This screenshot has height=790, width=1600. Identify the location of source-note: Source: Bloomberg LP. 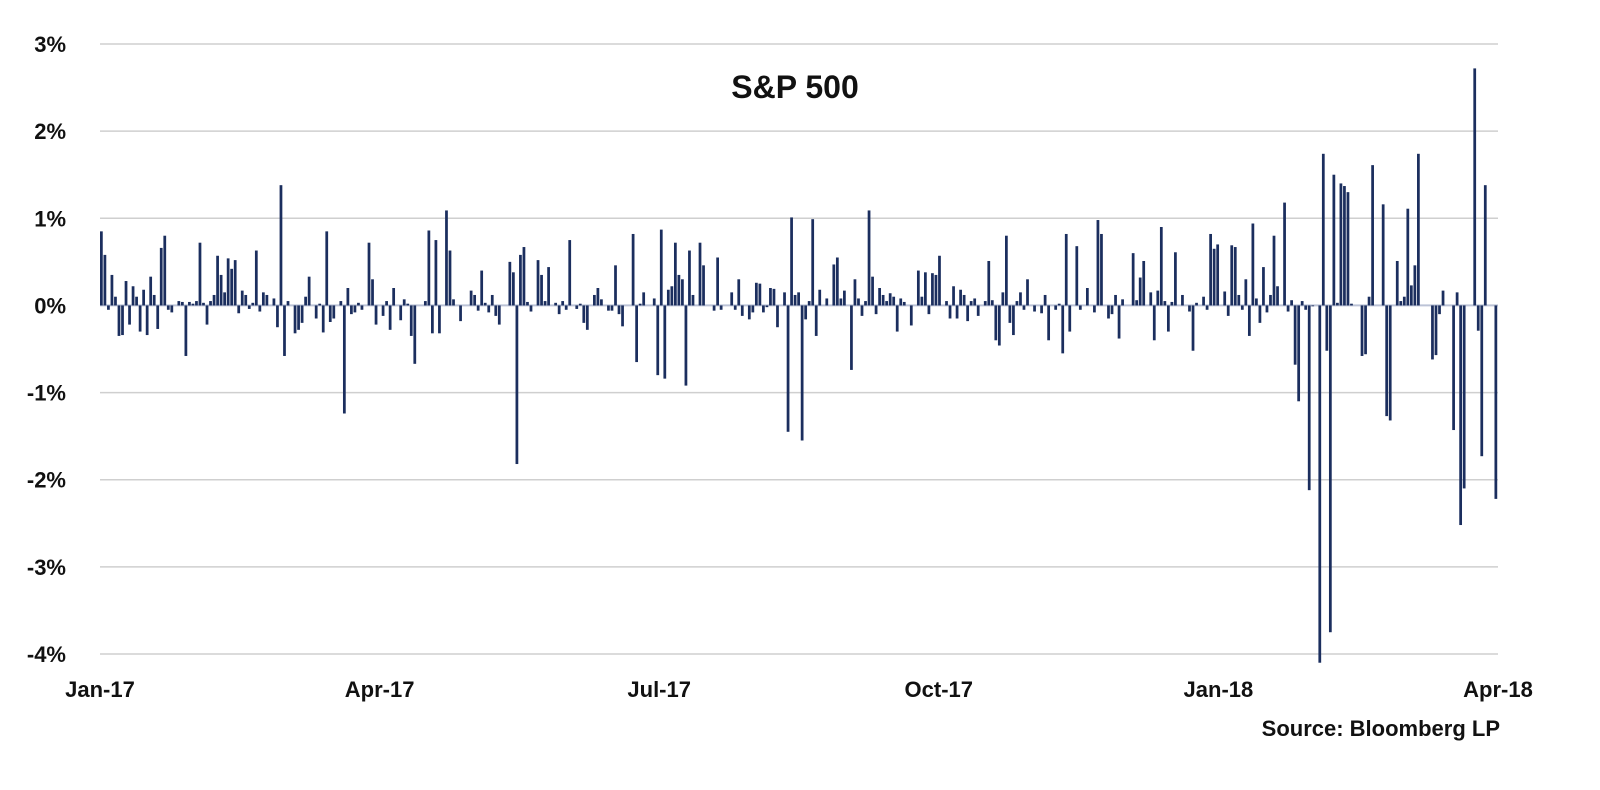
(1381, 728).